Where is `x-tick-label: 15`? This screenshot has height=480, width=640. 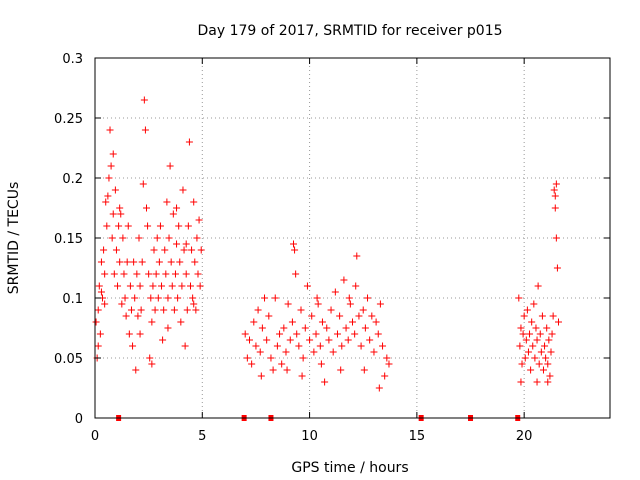 x-tick-label: 15 is located at coordinates (417, 436).